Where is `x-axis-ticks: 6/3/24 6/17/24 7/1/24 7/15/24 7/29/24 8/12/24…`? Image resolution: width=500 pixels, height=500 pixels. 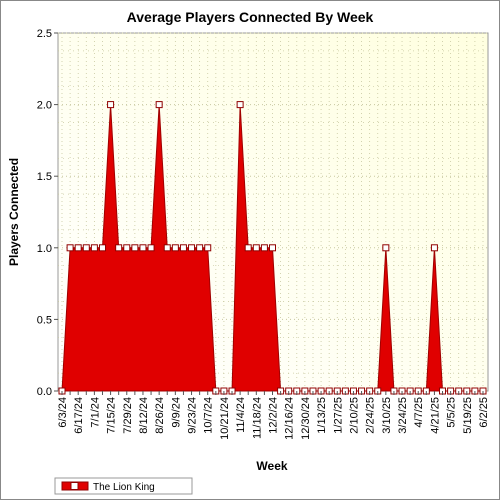 x-axis-ticks: 6/3/24 6/17/24 7/1/24 7/15/24 7/29/24 8/12/24… is located at coordinates (273, 415).